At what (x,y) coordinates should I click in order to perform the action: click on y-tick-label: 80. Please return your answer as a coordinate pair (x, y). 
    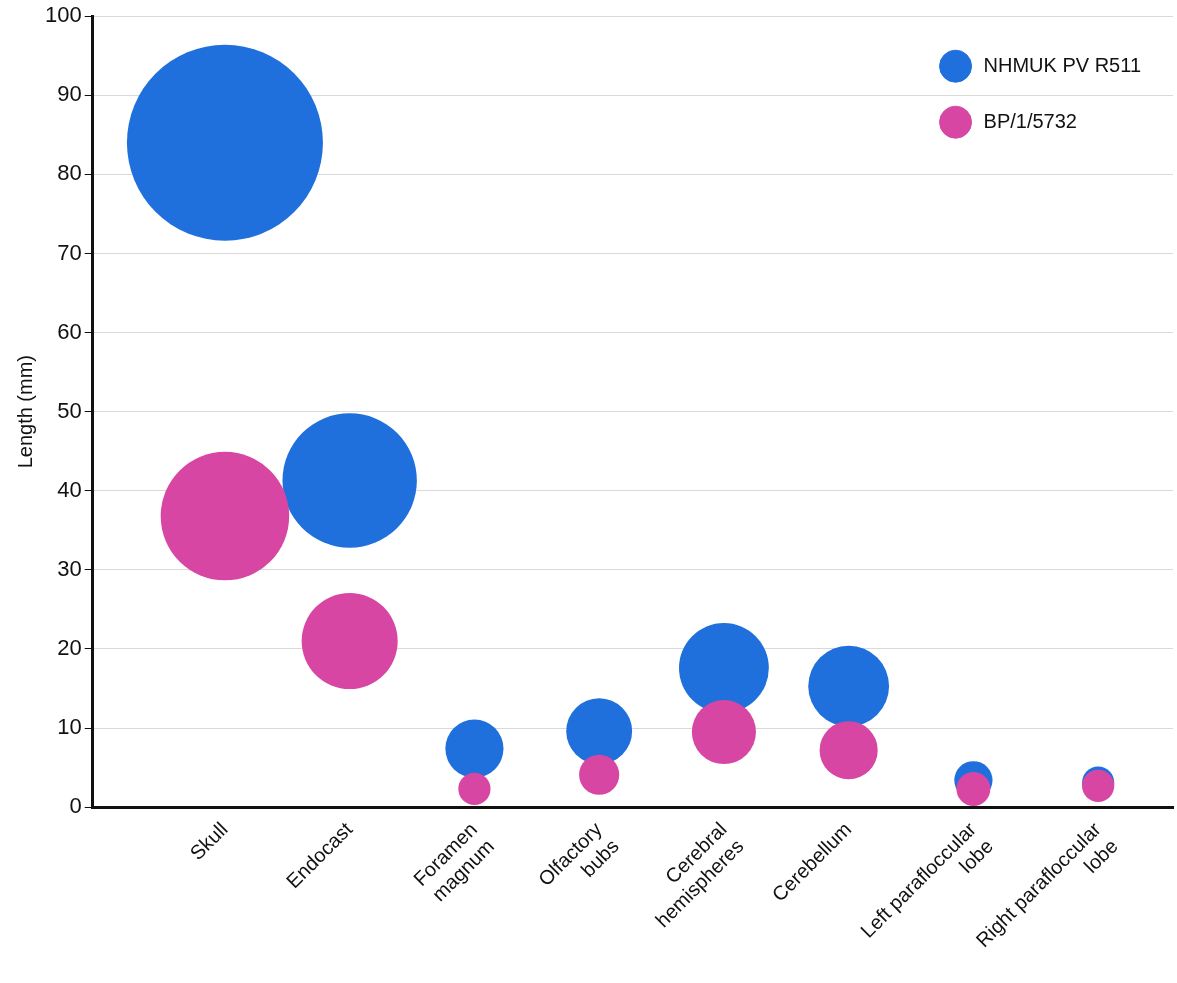
    Looking at the image, I should click on (69, 173).